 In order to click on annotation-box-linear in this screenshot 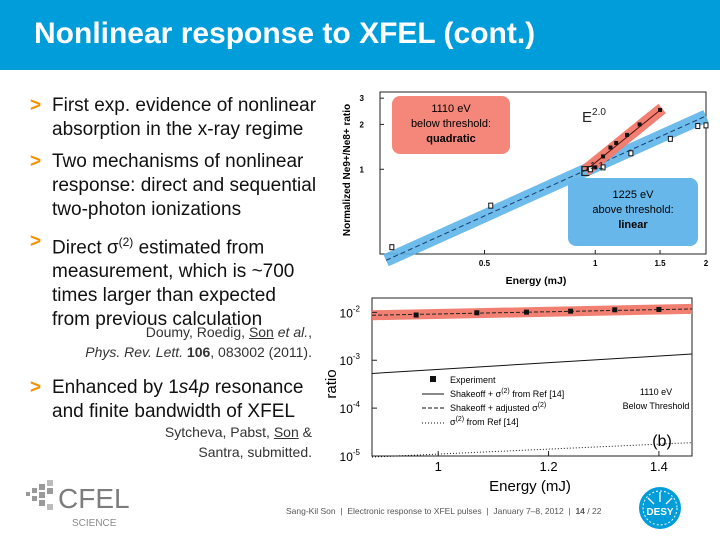, I will do `click(633, 212)`.